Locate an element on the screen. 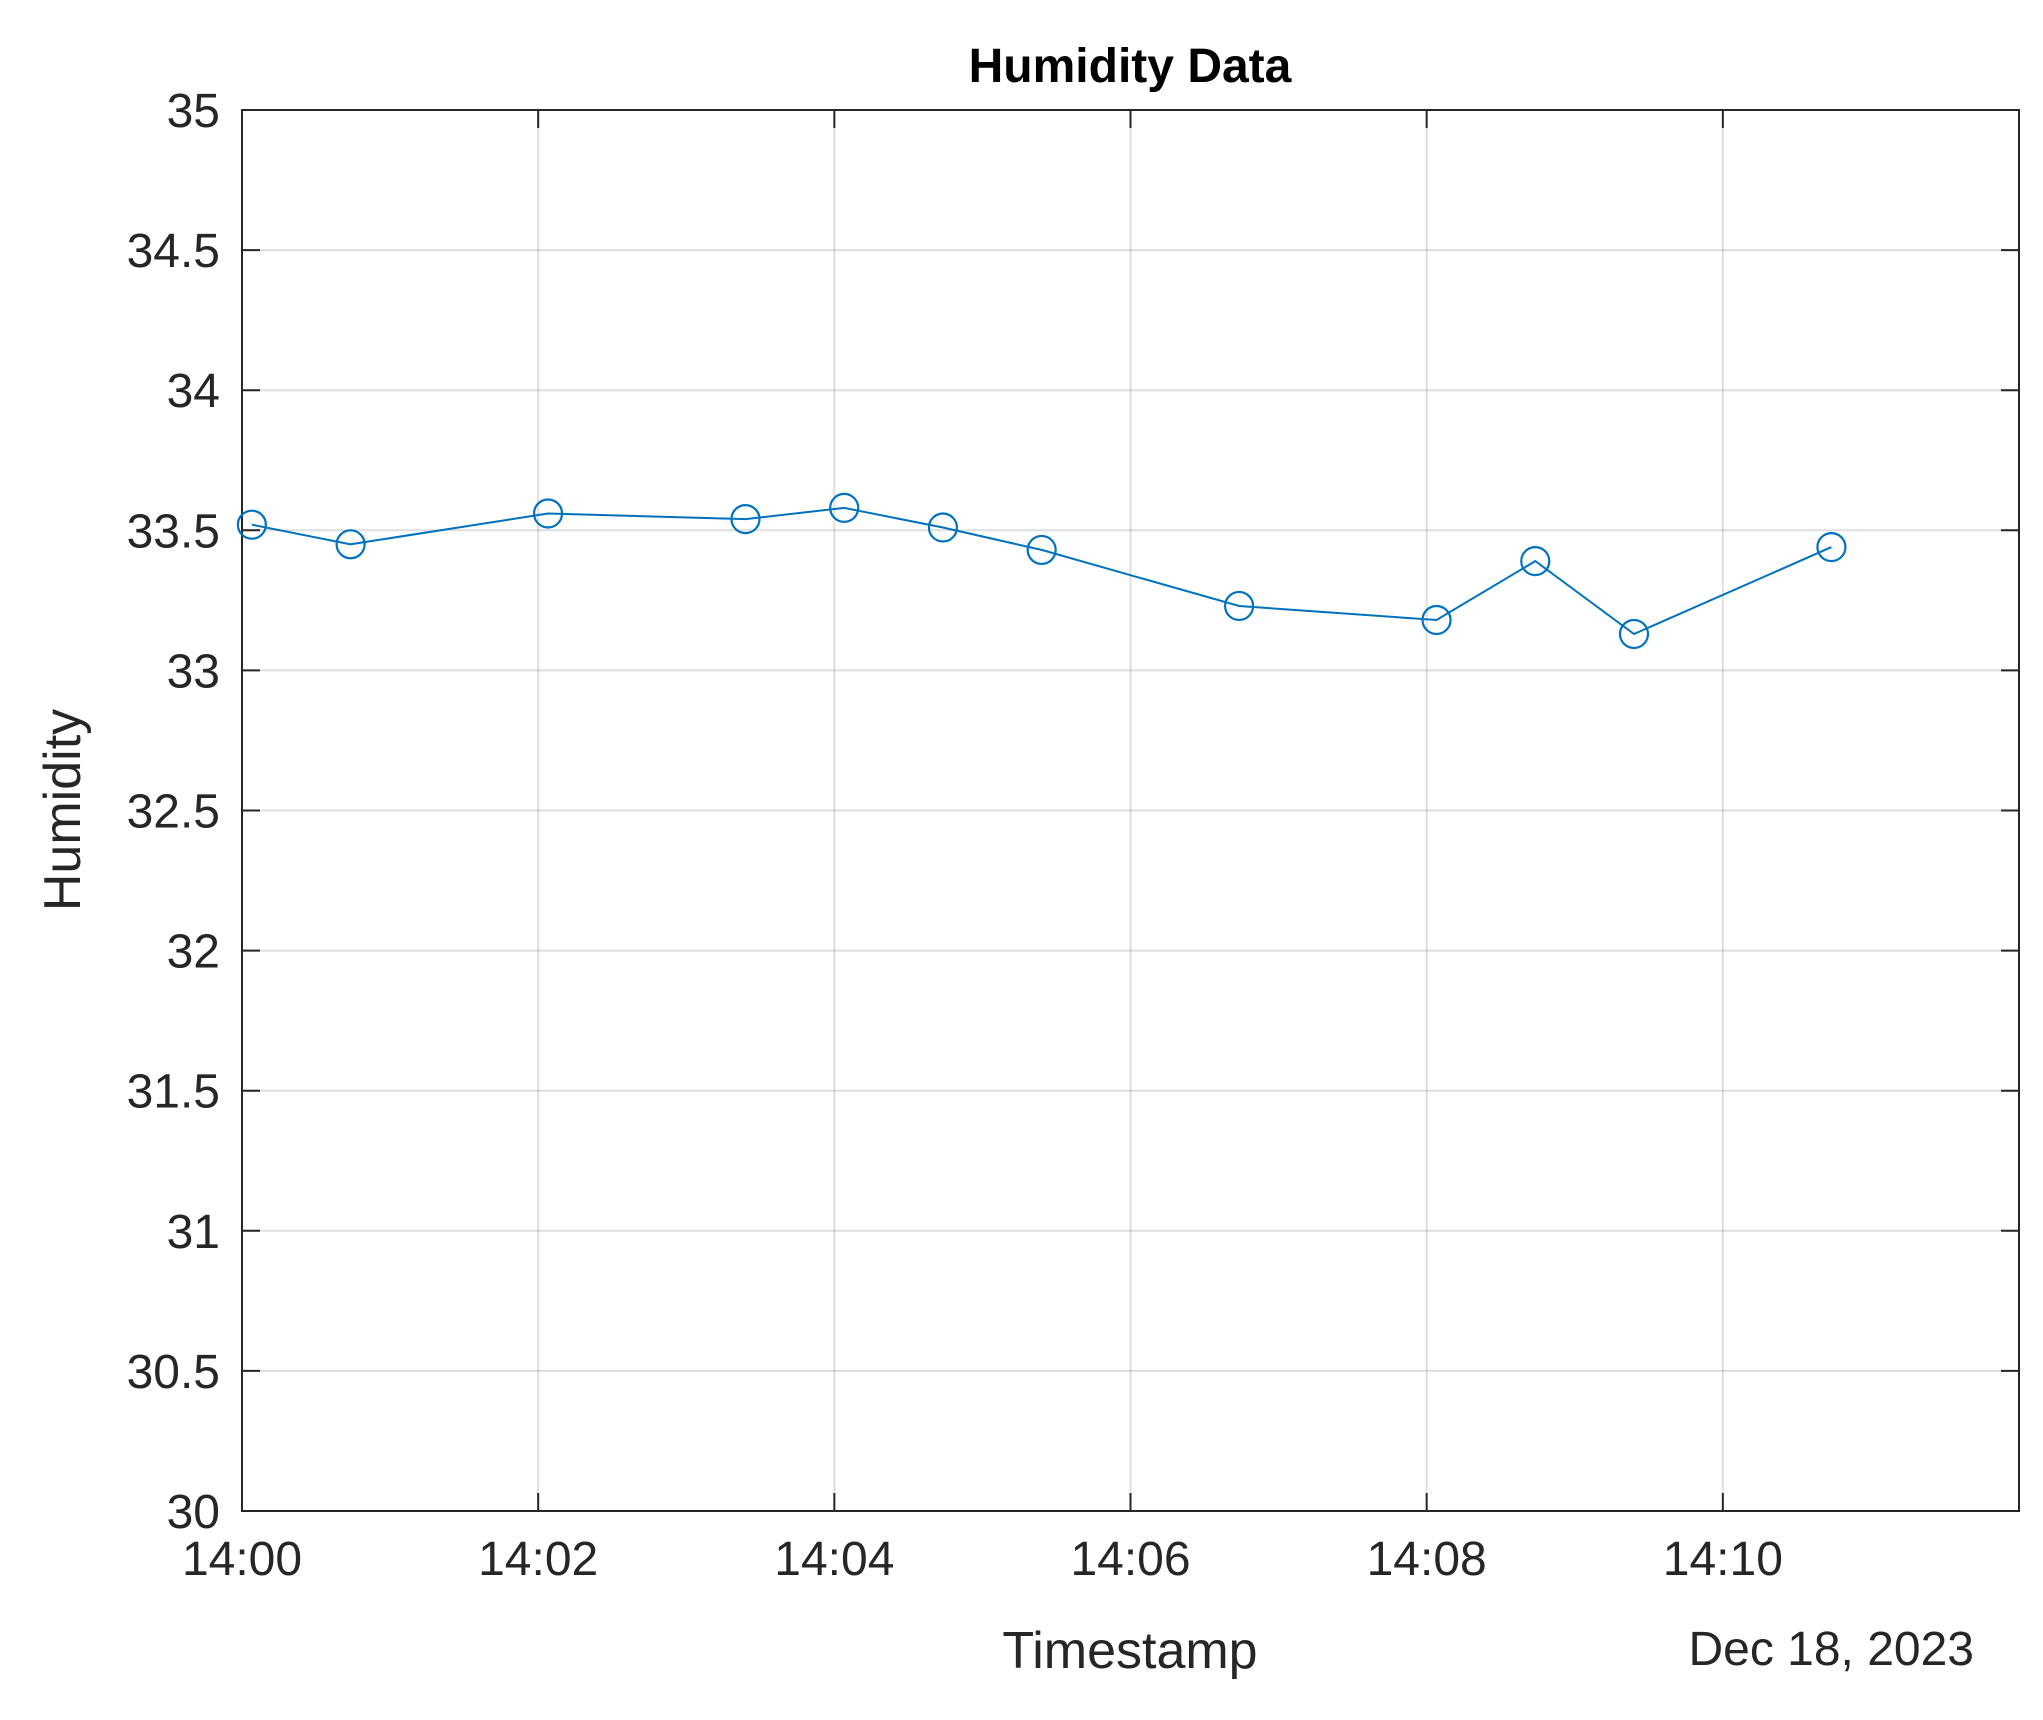  date-label: Dec 18, 2023 is located at coordinates (1831, 1649).